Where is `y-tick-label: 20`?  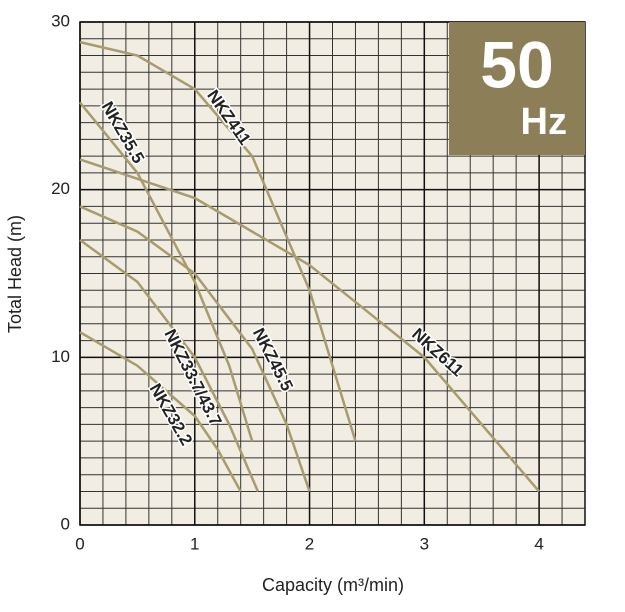 y-tick-label: 20 is located at coordinates (60, 188).